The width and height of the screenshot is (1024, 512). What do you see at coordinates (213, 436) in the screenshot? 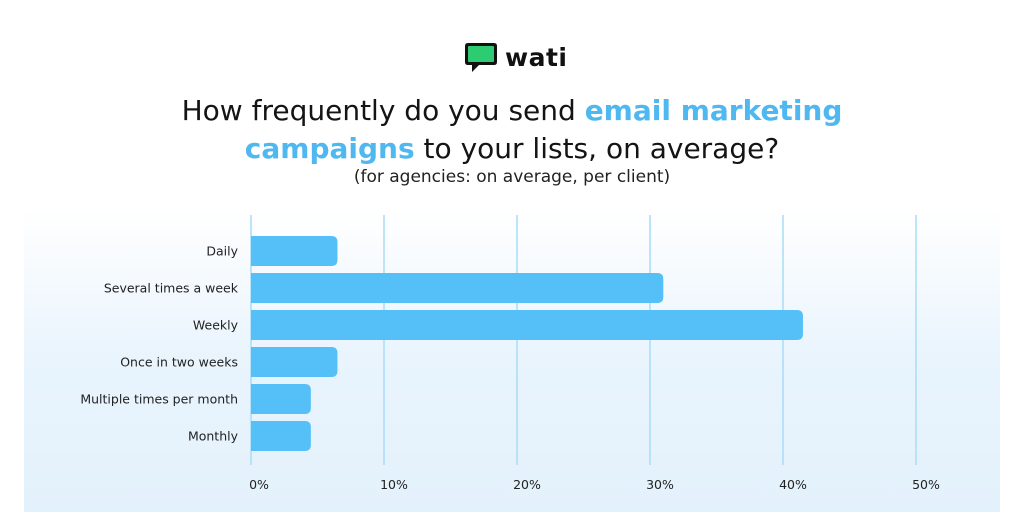
I see `category-label: Monthly` at bounding box center [213, 436].